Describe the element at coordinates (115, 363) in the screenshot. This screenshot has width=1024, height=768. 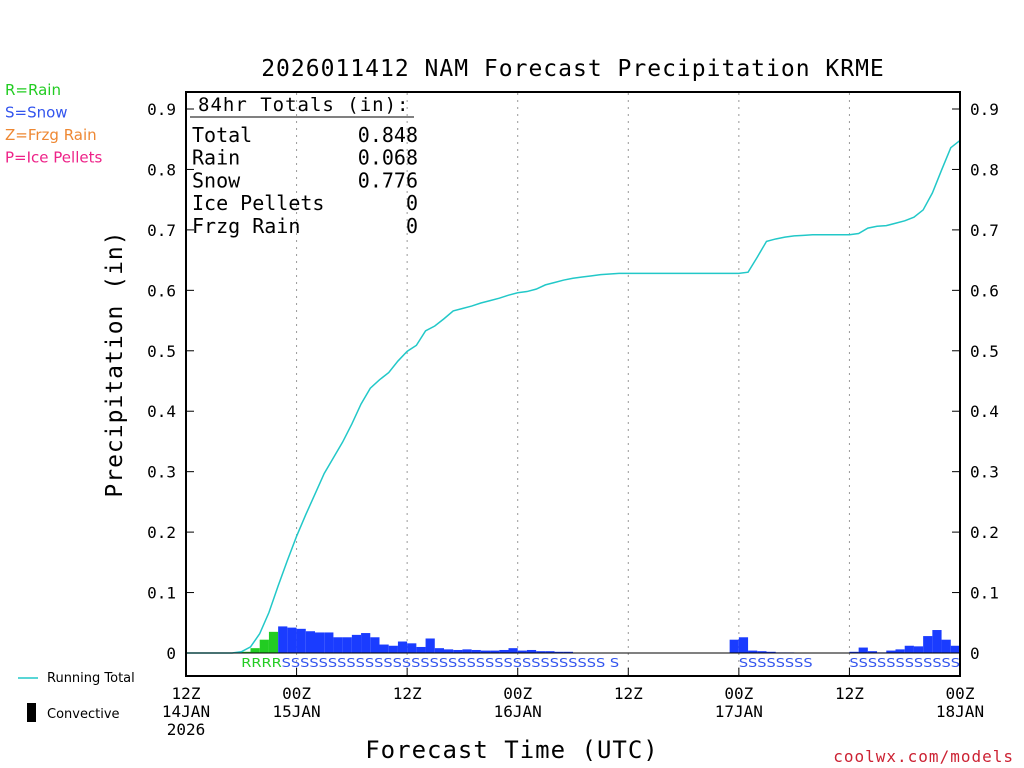
I see `y-axis-label: Precipitation (in)` at that location.